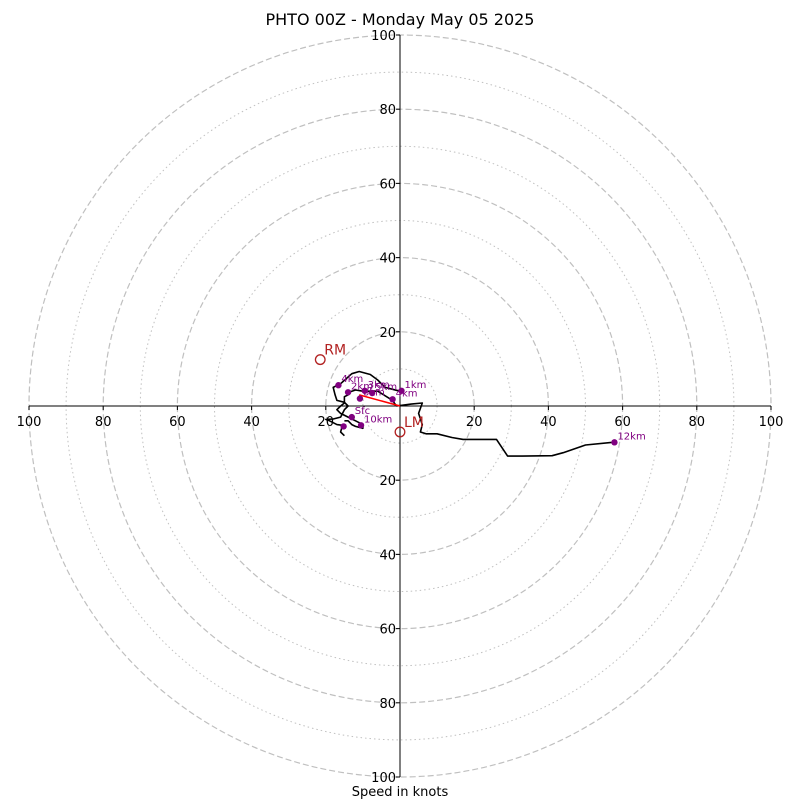  I want to click on mean-wind-arrow, so click(379, 400).